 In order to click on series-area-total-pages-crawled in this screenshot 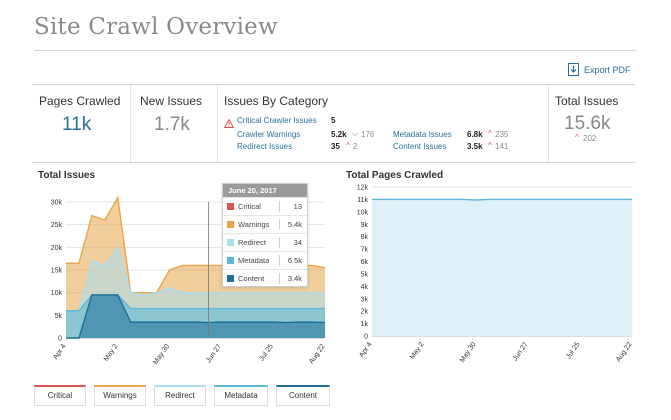, I will do `click(502, 267)`.